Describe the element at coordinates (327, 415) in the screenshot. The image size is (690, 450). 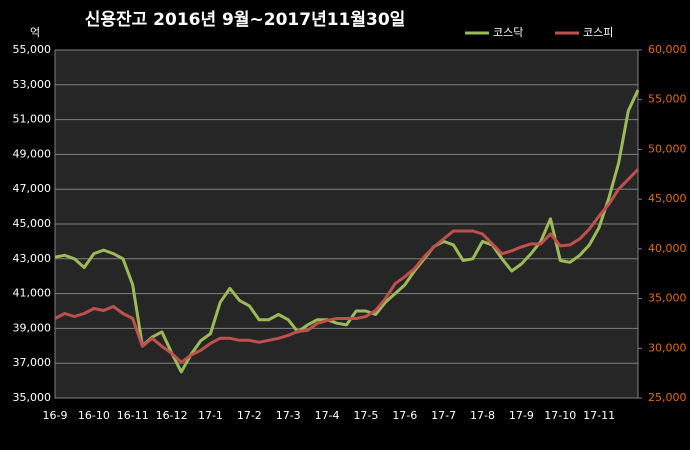
I see `x-tick-label: 17-4` at that location.